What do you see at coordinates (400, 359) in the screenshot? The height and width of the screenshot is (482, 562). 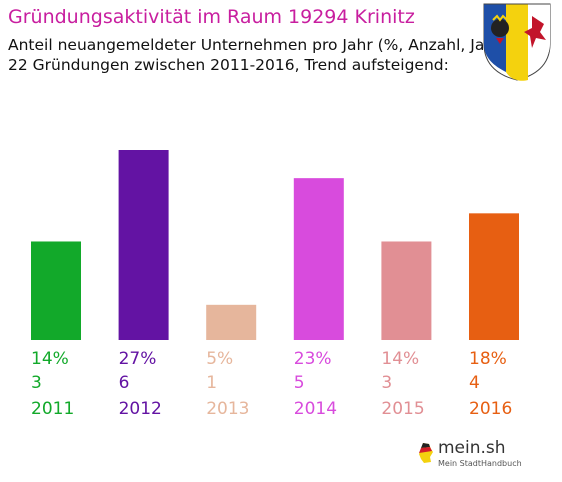 I see `percent-label-2015: 14%` at bounding box center [400, 359].